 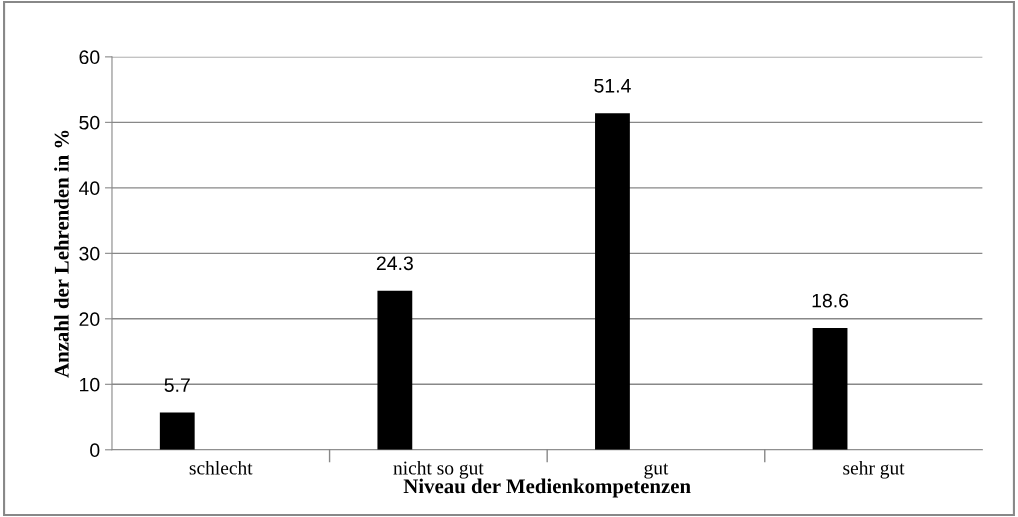 What do you see at coordinates (89, 319) in the screenshot?
I see `y-tick-label: 20` at bounding box center [89, 319].